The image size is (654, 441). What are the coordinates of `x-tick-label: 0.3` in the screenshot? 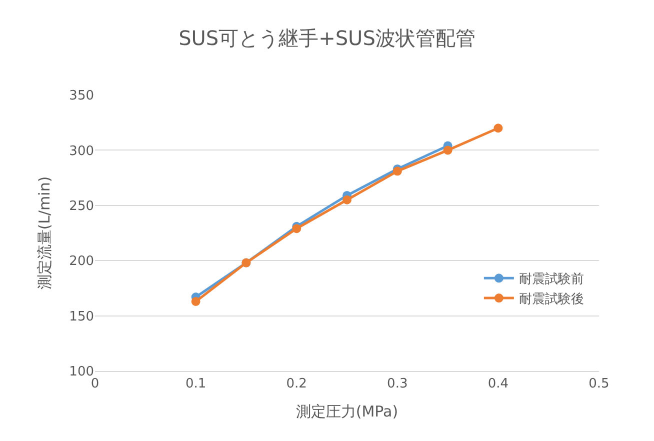 It's located at (397, 384).